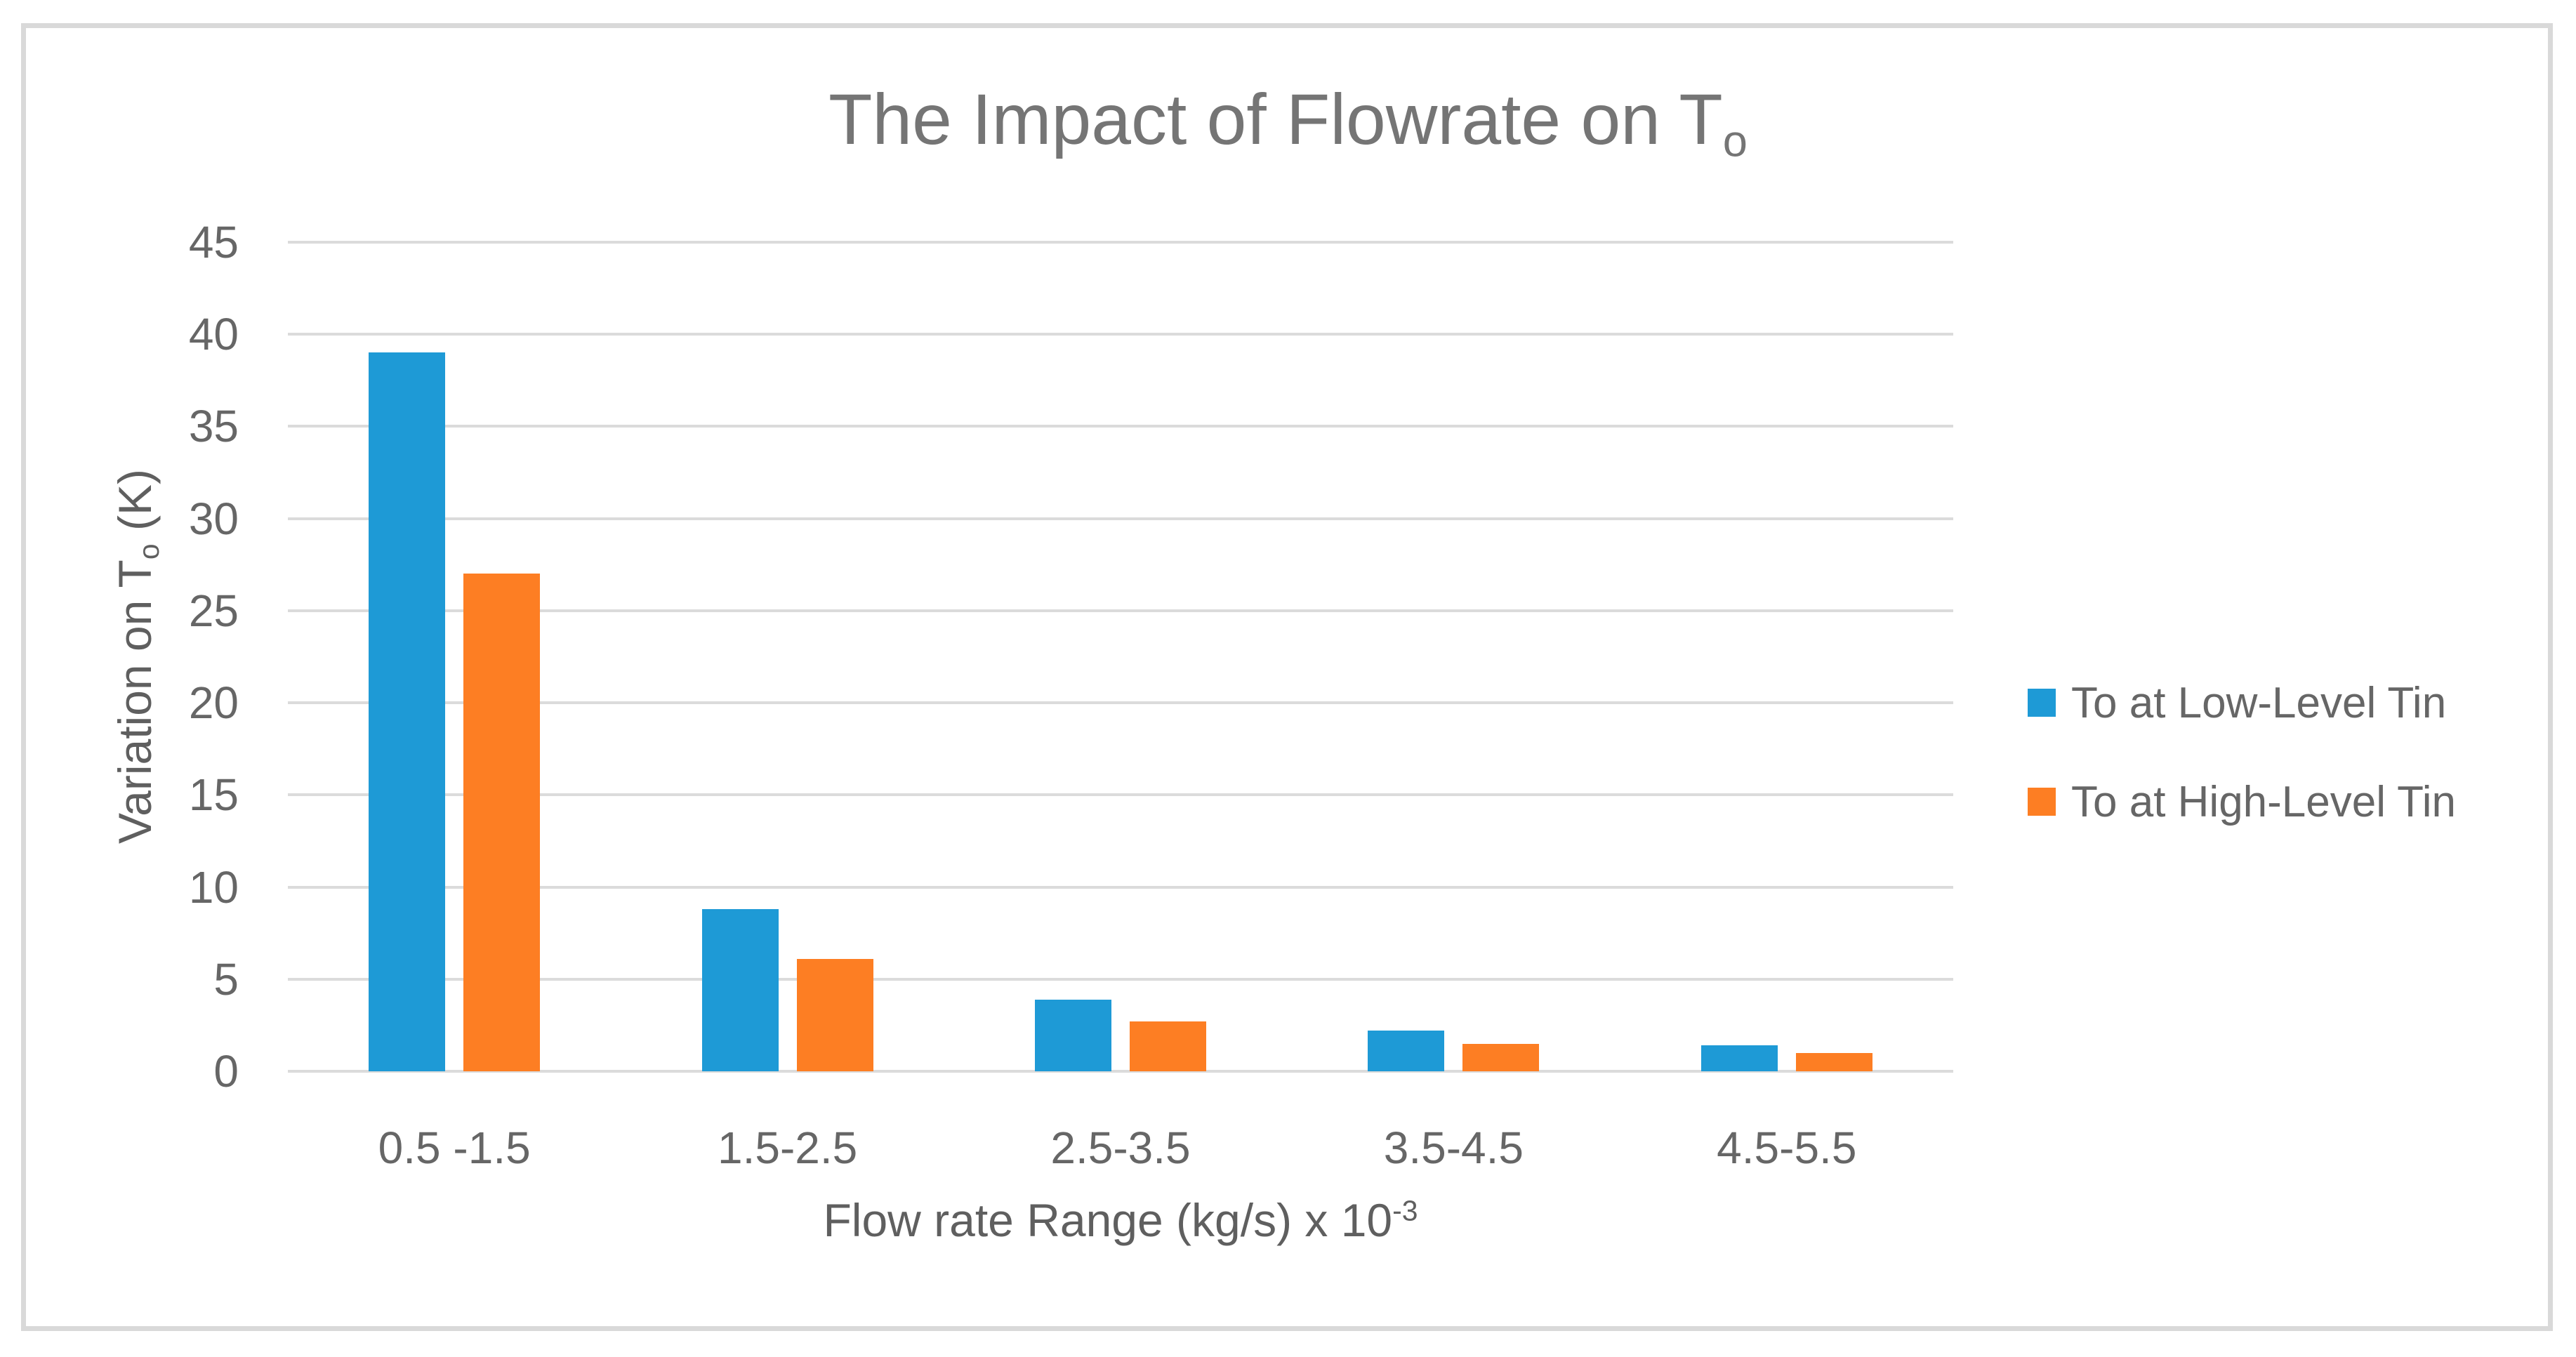 The height and width of the screenshot is (1357, 2576). I want to click on y-tick-label-35: 35, so click(213, 427).